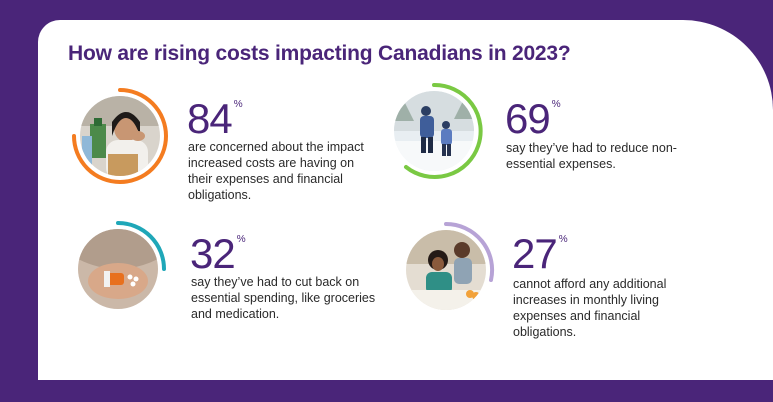  I want to click on pills-hand-photo, so click(118, 269).